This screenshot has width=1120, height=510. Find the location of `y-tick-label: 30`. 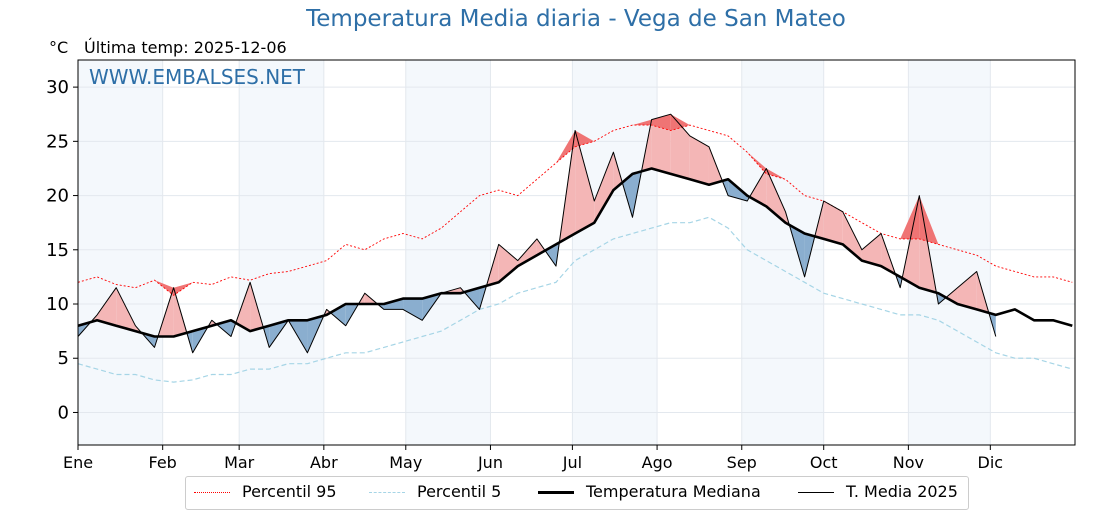

y-tick-label: 30 is located at coordinates (57, 87).